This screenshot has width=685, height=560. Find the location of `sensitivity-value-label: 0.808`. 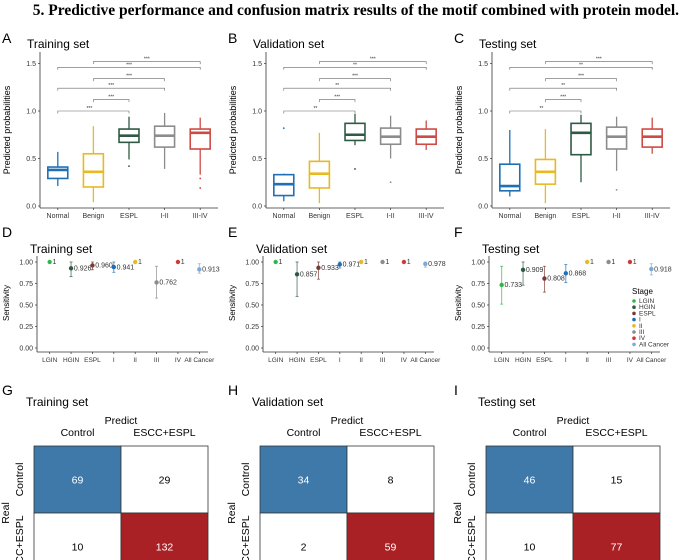

sensitivity-value-label: 0.808 is located at coordinates (556, 279).